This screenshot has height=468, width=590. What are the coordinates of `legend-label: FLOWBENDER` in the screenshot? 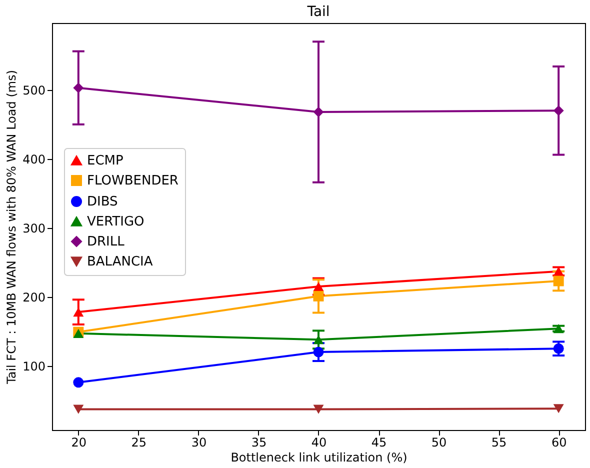 It's located at (132, 181).